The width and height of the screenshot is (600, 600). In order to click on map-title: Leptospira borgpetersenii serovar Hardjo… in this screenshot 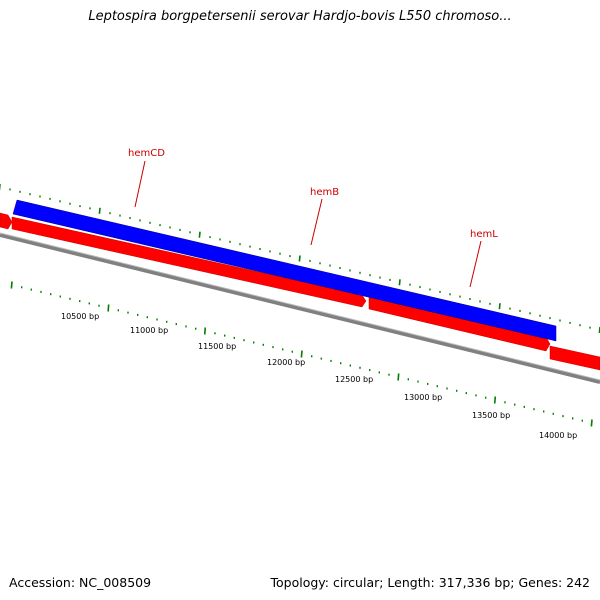, I will do `click(300, 16)`.